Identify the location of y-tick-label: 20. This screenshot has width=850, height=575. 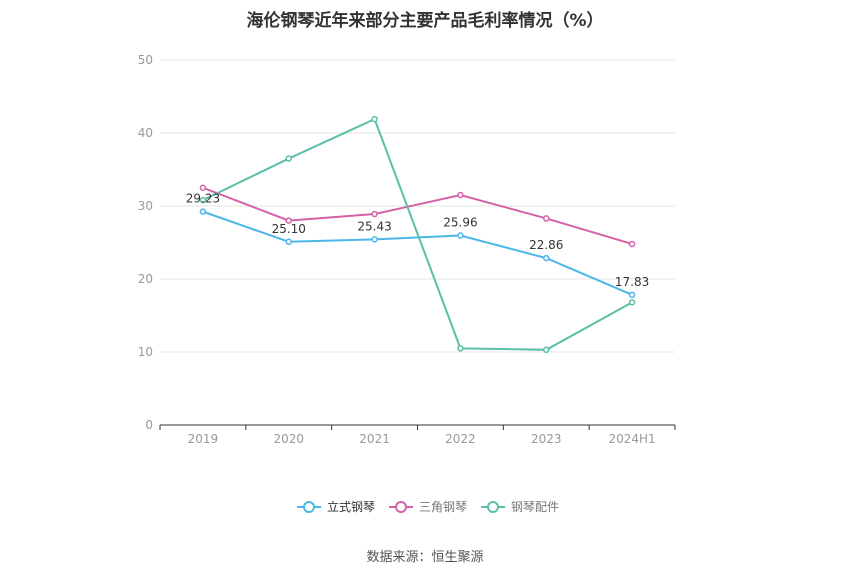
(145, 279).